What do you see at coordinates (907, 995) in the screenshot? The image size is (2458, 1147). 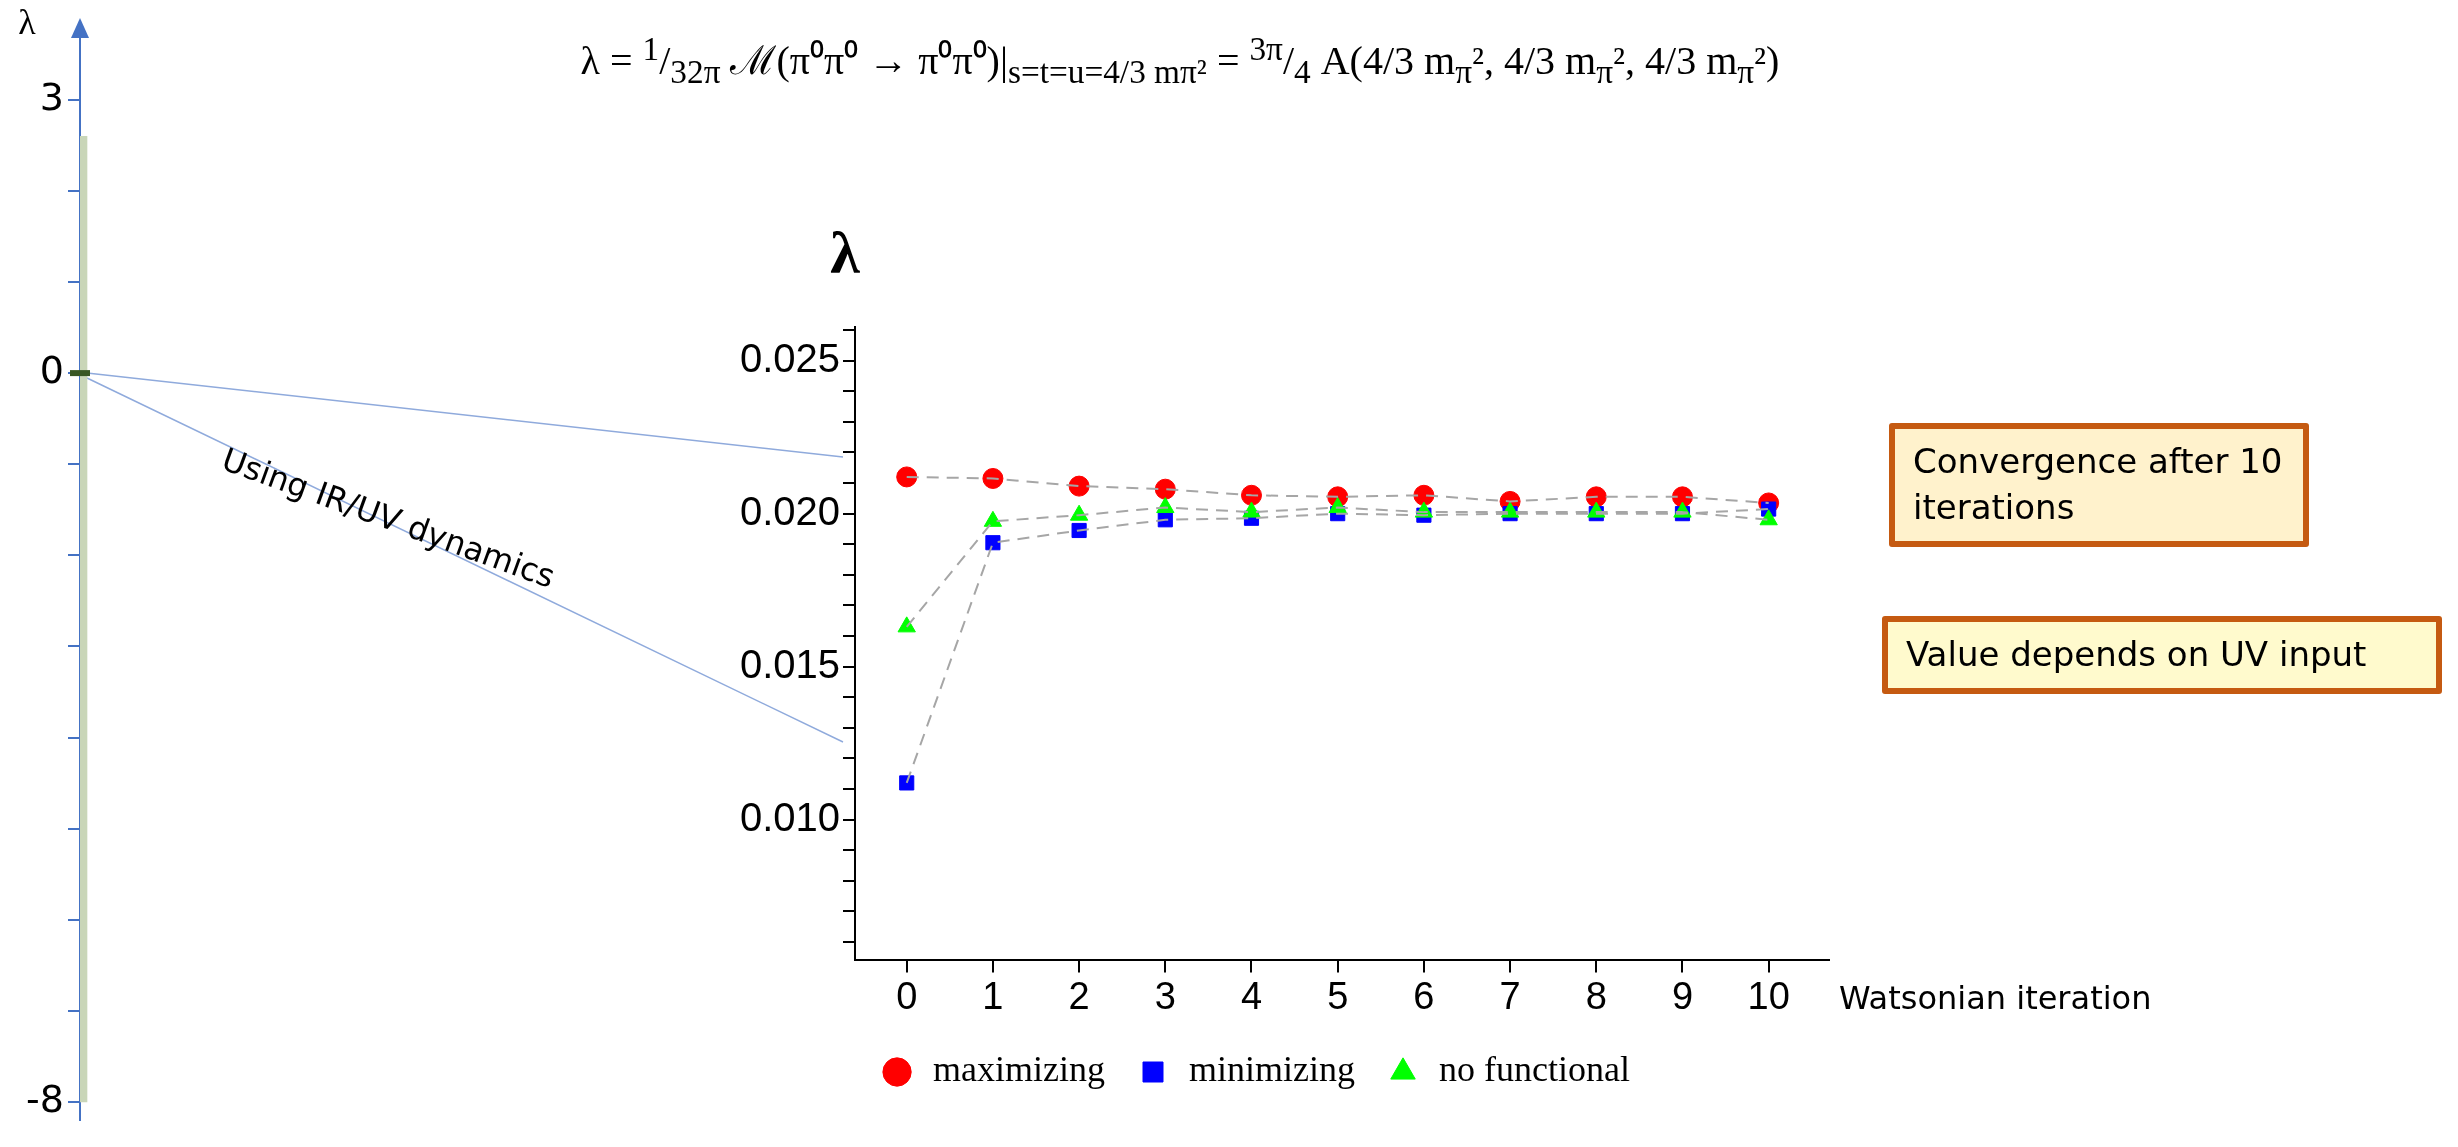 I see `x-tick-label: 0` at bounding box center [907, 995].